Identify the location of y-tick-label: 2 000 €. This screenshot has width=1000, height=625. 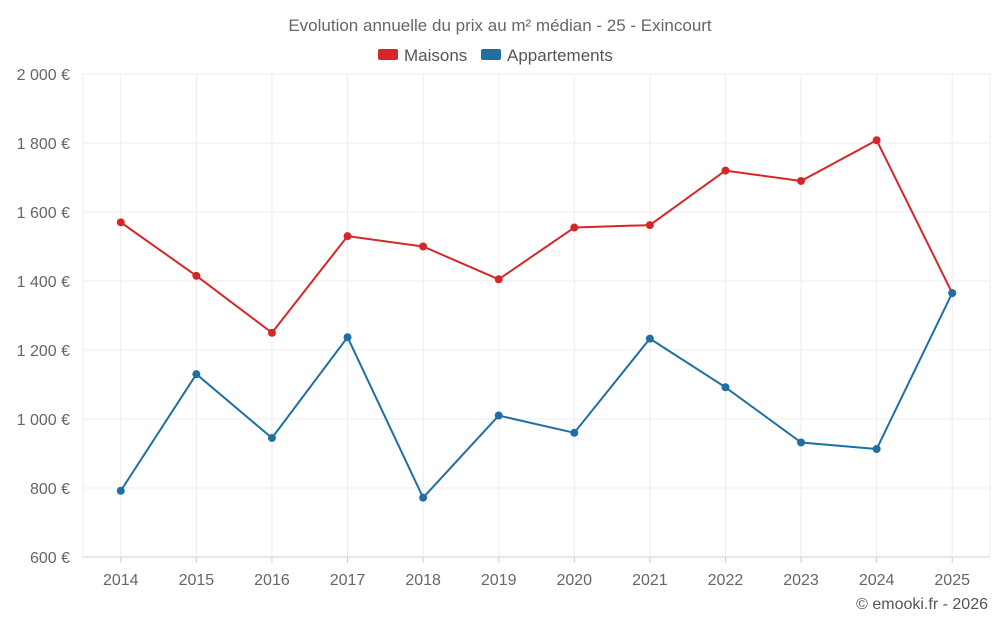
(43, 75).